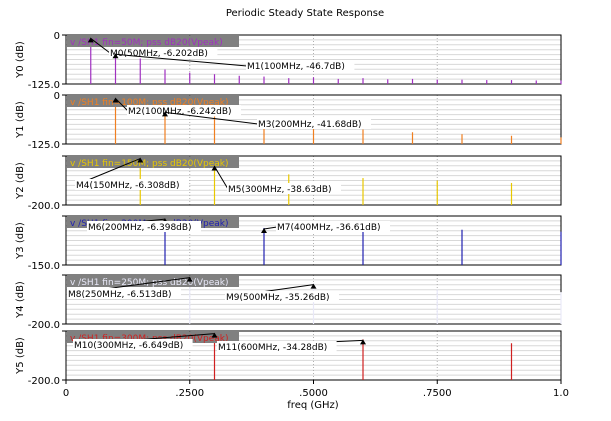 The height and width of the screenshot is (421, 611). I want to click on y-axis-label: Y5 (dB), so click(20, 356).